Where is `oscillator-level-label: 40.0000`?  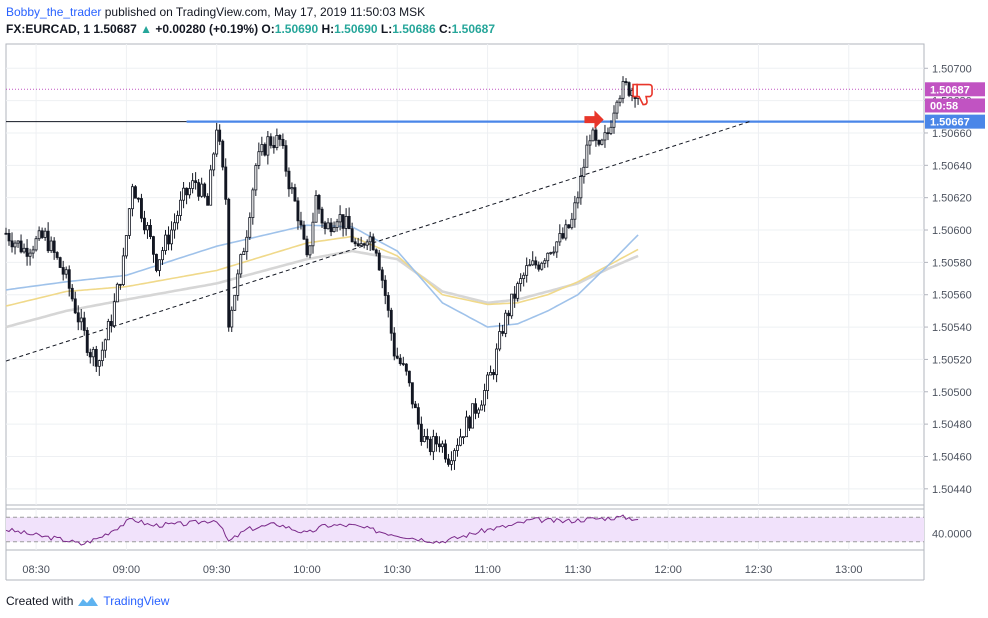 oscillator-level-label: 40.0000 is located at coordinates (952, 535).